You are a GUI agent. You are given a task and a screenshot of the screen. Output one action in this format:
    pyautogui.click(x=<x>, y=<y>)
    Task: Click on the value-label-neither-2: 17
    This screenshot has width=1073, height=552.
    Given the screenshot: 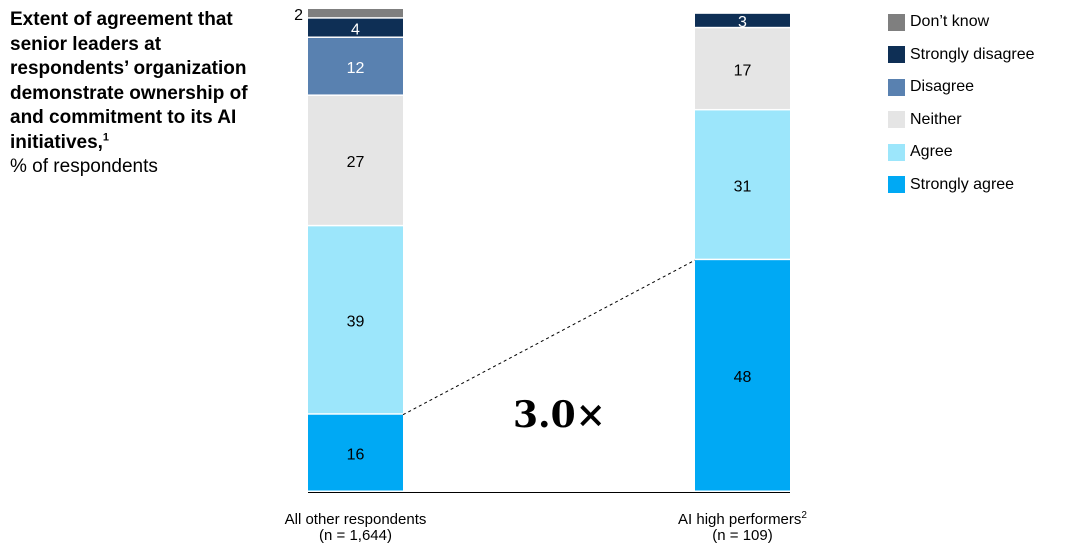 What is the action you would take?
    pyautogui.click(x=743, y=70)
    